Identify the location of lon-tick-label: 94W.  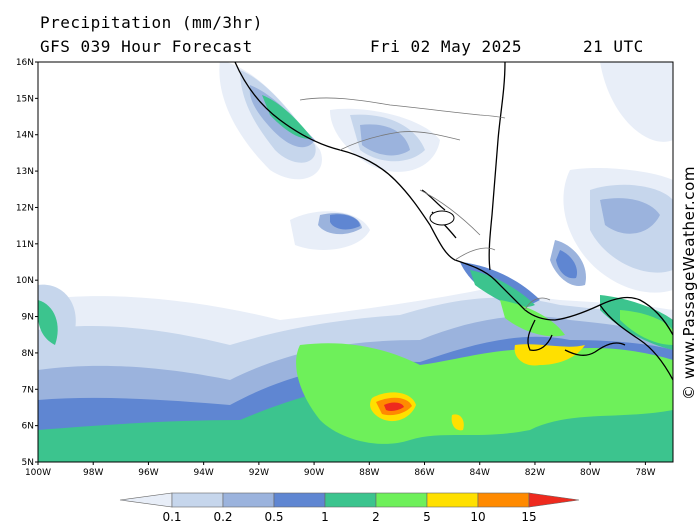
(203, 473).